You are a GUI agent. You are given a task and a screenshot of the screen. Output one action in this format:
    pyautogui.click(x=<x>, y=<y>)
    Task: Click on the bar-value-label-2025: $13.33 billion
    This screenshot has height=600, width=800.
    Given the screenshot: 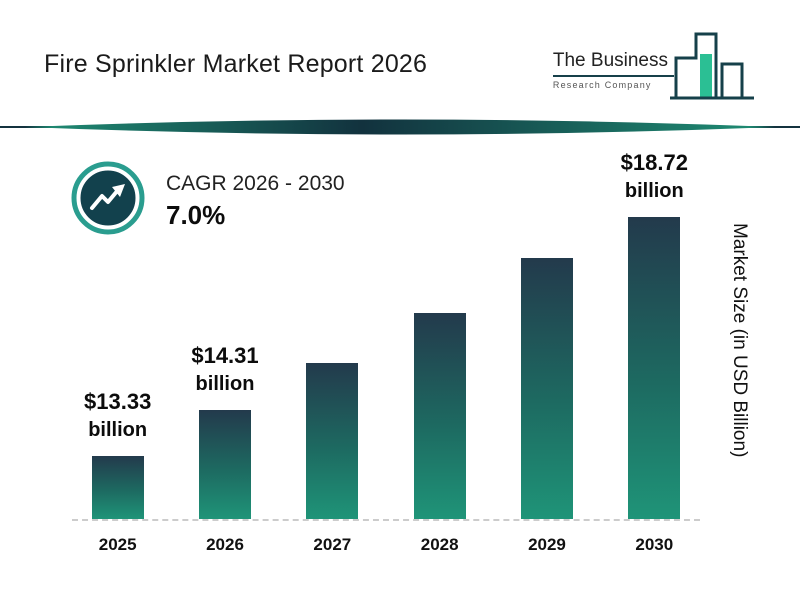 What is the action you would take?
    pyautogui.click(x=117, y=415)
    